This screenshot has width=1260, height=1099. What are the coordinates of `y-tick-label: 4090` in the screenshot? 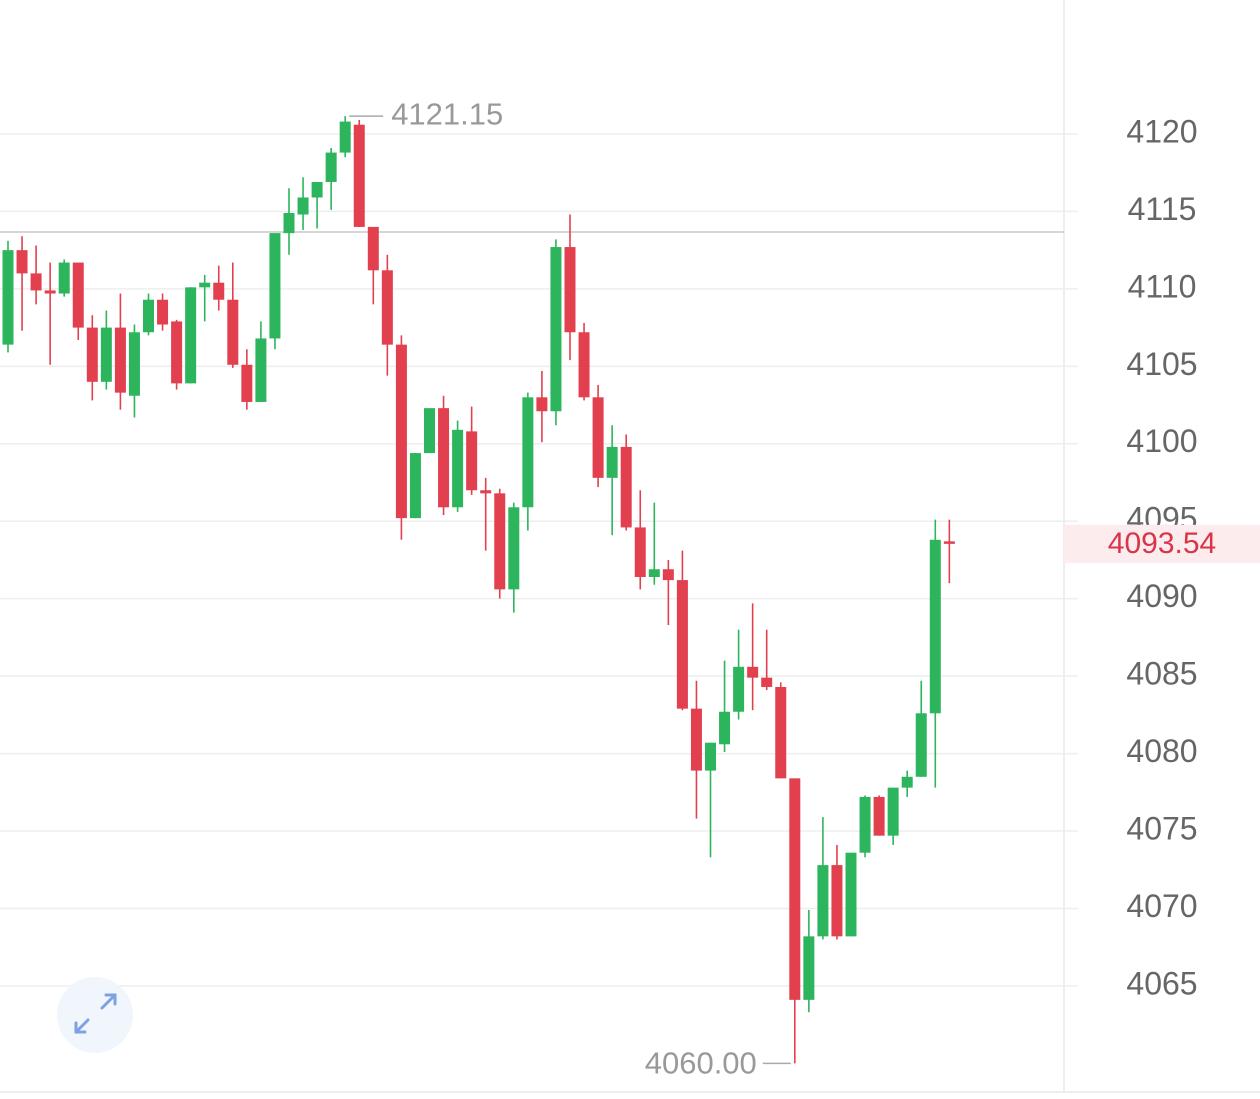 It's located at (1161, 596).